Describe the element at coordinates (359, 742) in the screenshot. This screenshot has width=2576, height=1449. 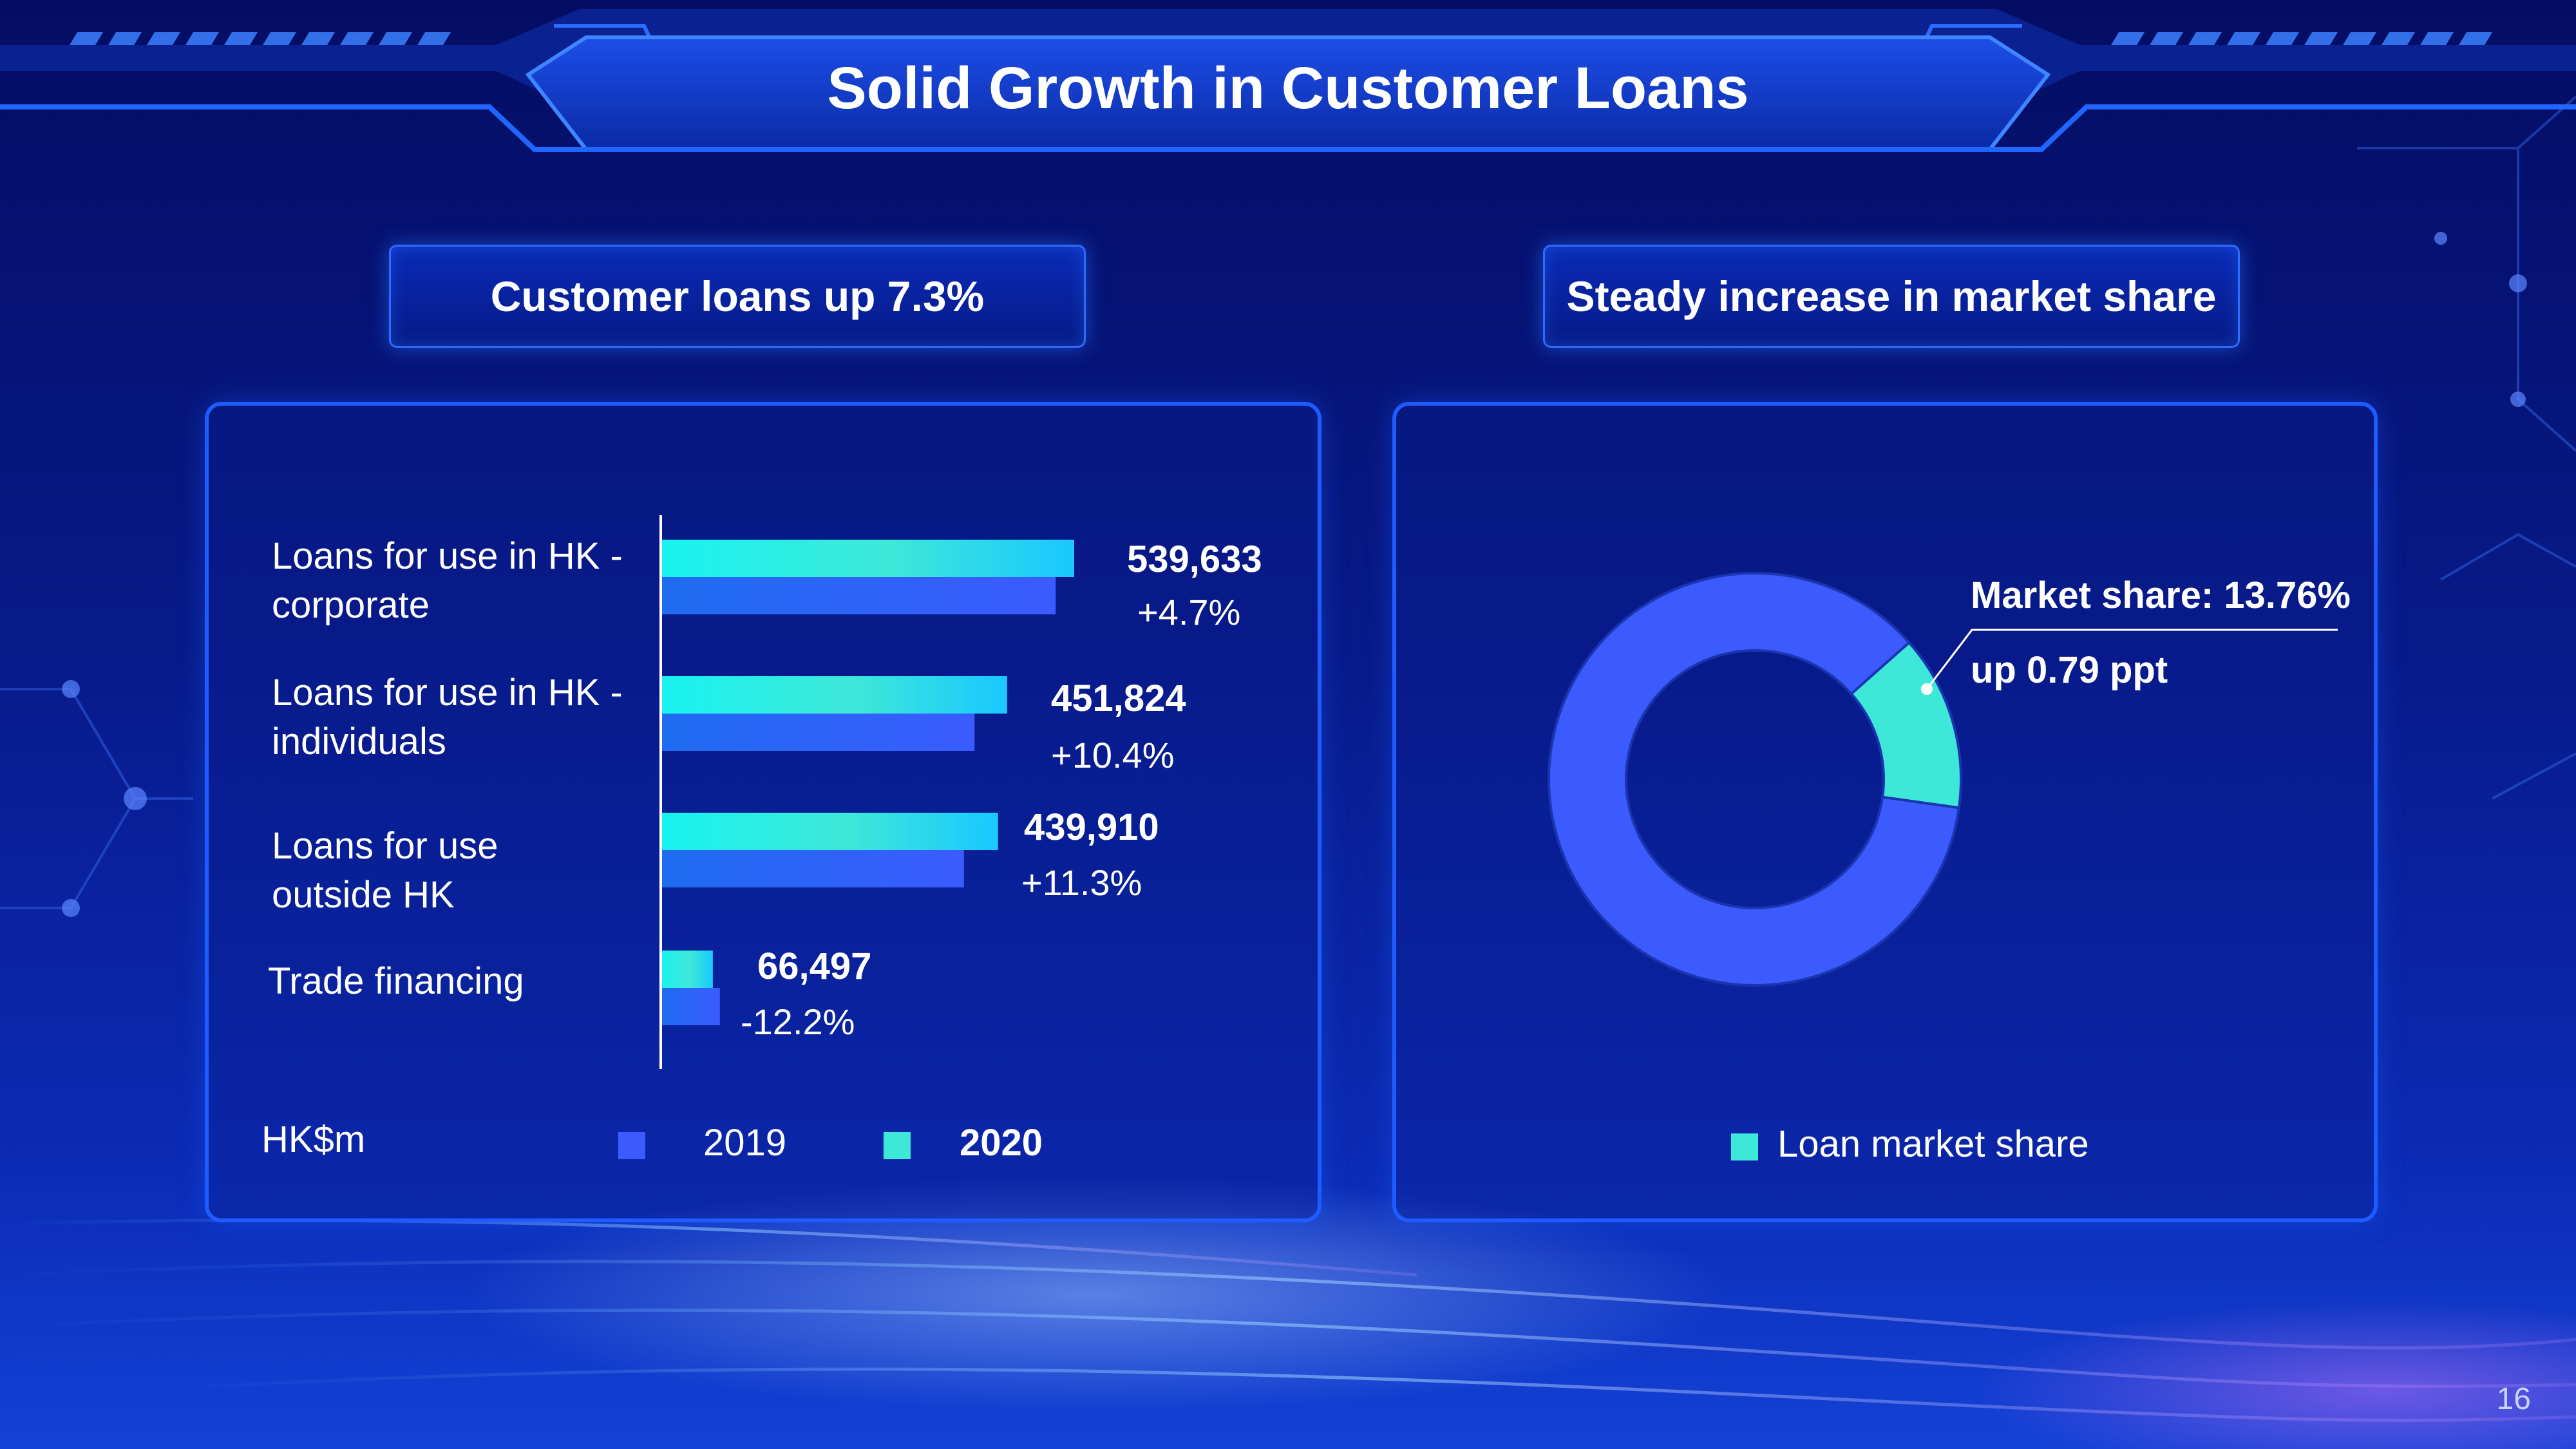
I see `category-label-line: individuals` at that location.